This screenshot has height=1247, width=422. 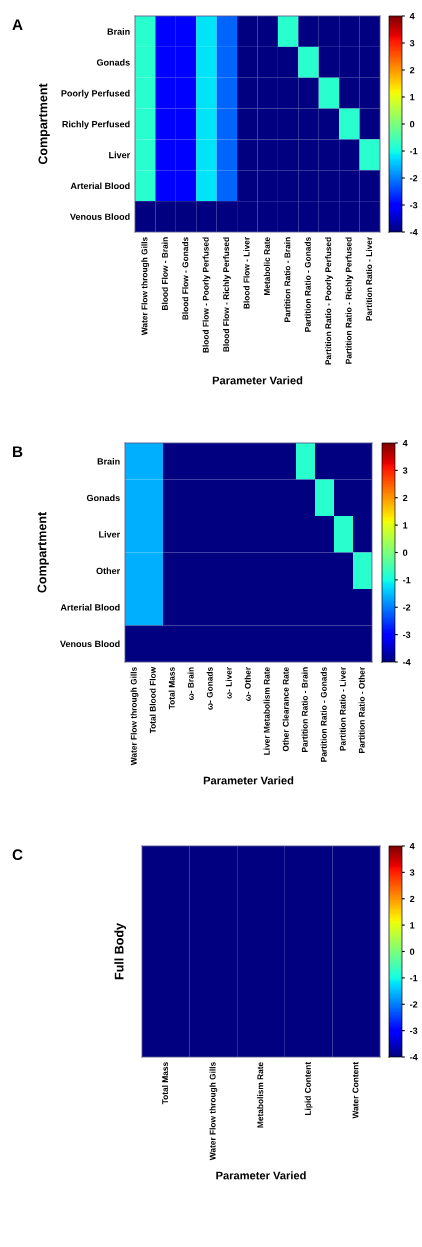 I want to click on text: B, so click(x=18, y=451).